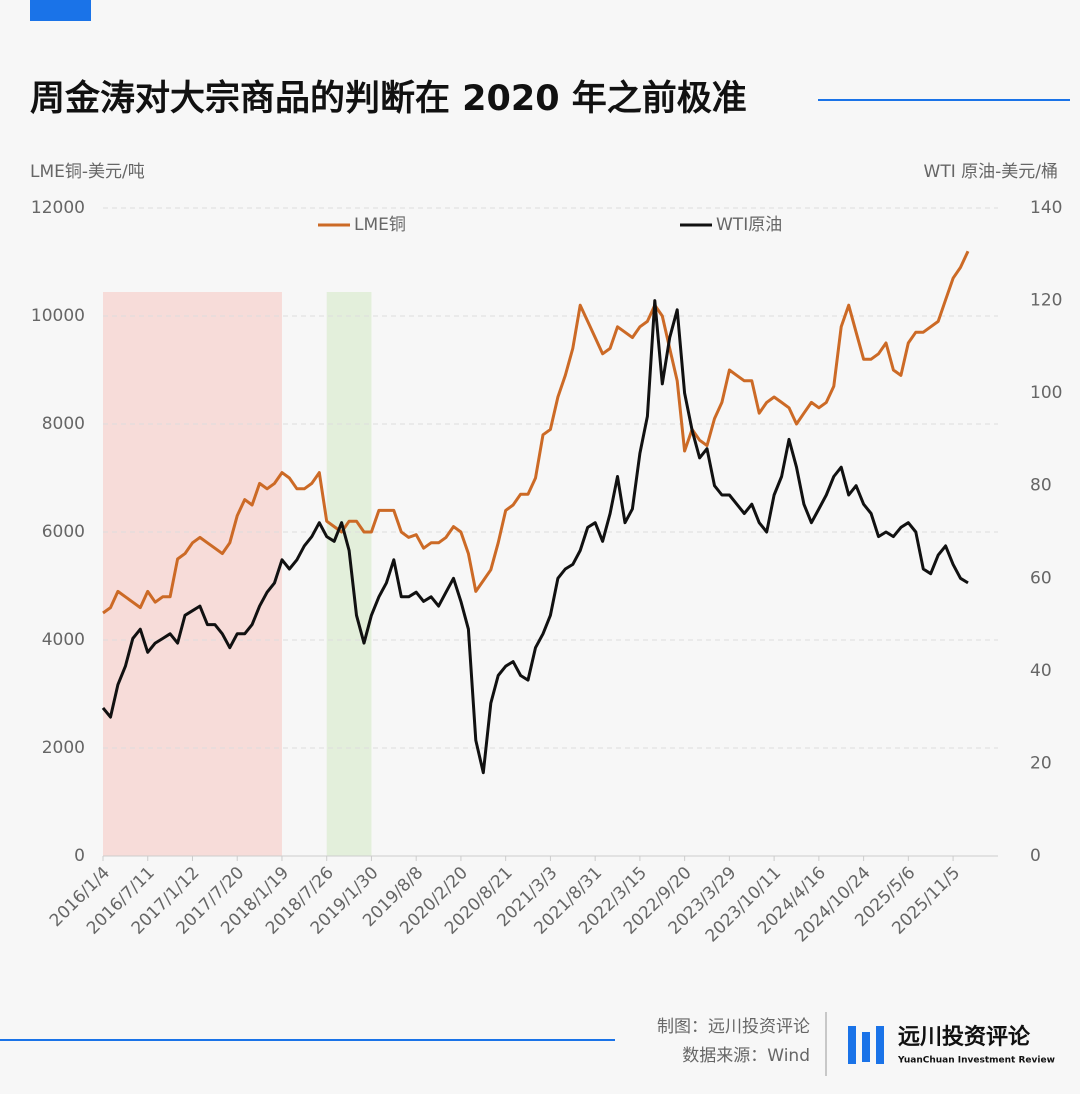 This screenshot has height=1094, width=1080. What do you see at coordinates (1041, 671) in the screenshot?
I see `y2-tick-label: 40` at bounding box center [1041, 671].